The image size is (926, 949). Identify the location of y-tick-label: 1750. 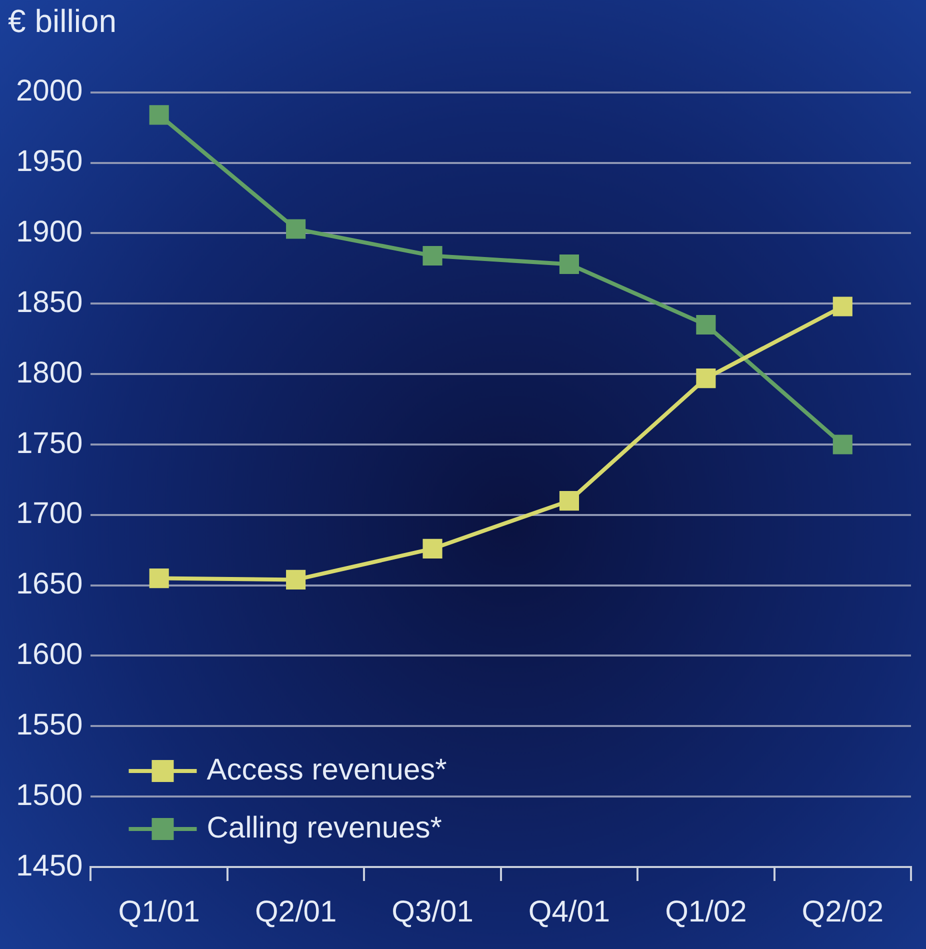
(49, 443).